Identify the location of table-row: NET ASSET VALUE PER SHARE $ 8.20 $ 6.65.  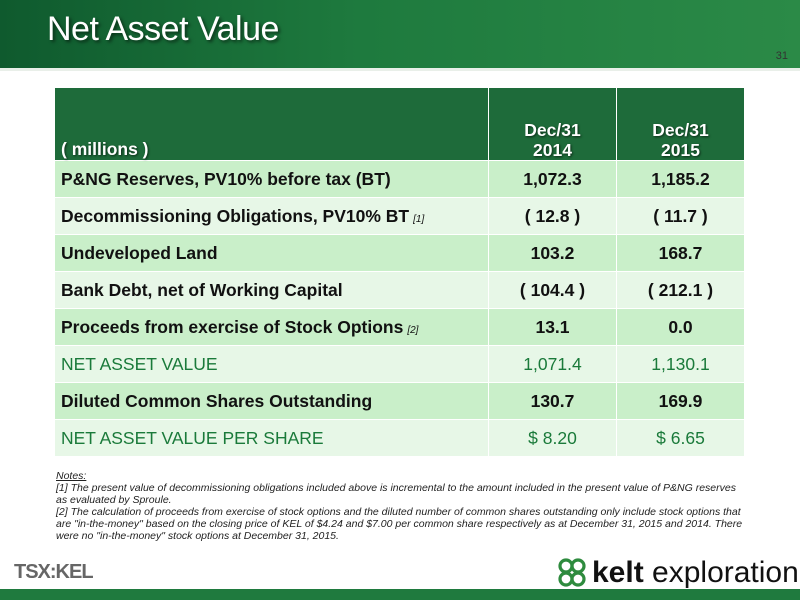
(399, 438).